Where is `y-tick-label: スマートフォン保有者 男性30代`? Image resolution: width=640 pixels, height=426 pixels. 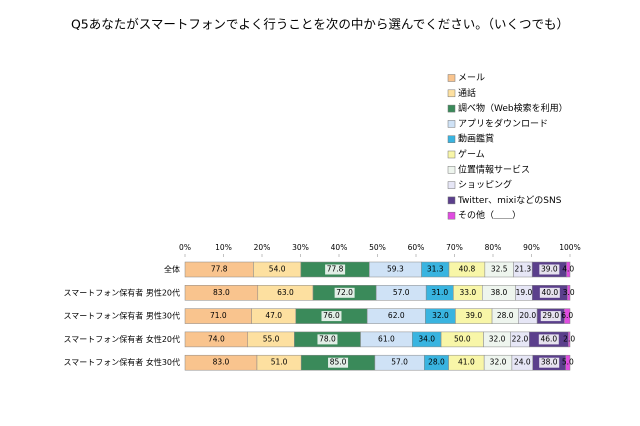
y-tick-label: スマートフォン保有者 男性30代 is located at coordinates (122, 316).